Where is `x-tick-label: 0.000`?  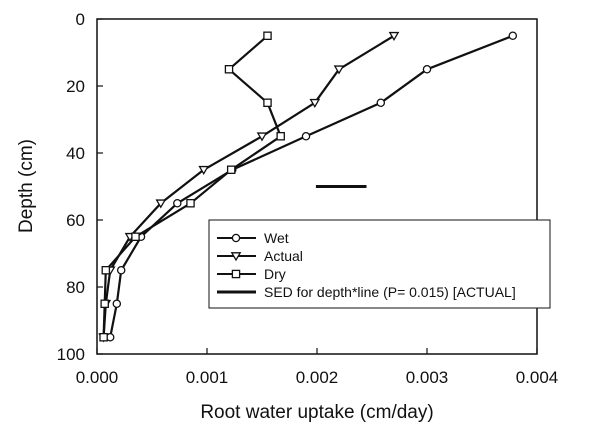
x-tick-label: 0.000 is located at coordinates (97, 377).